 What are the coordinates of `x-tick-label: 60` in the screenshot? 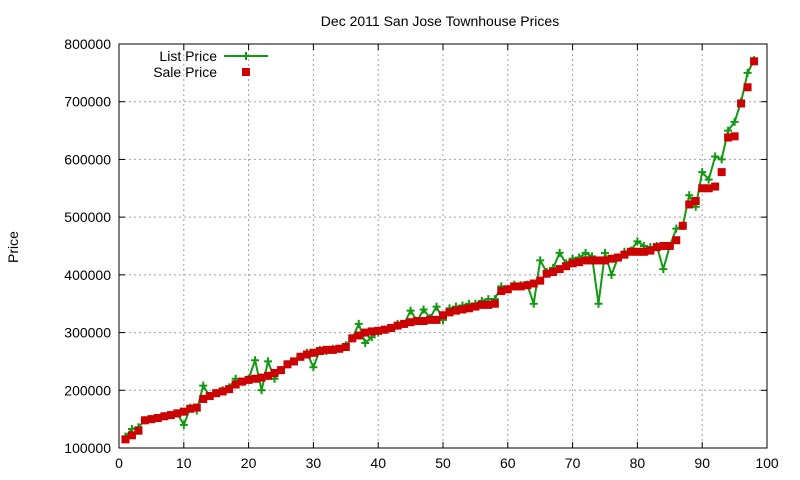 It's located at (508, 463).